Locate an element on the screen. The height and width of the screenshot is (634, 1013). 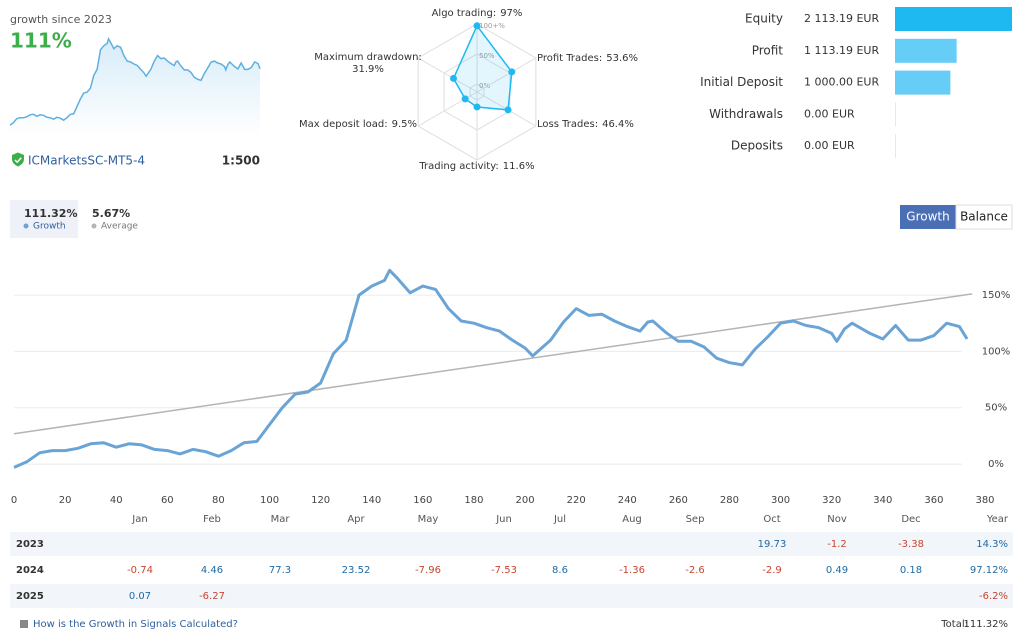
broker-link: ICMarketsSC-MT5-4 is located at coordinates (86, 161).